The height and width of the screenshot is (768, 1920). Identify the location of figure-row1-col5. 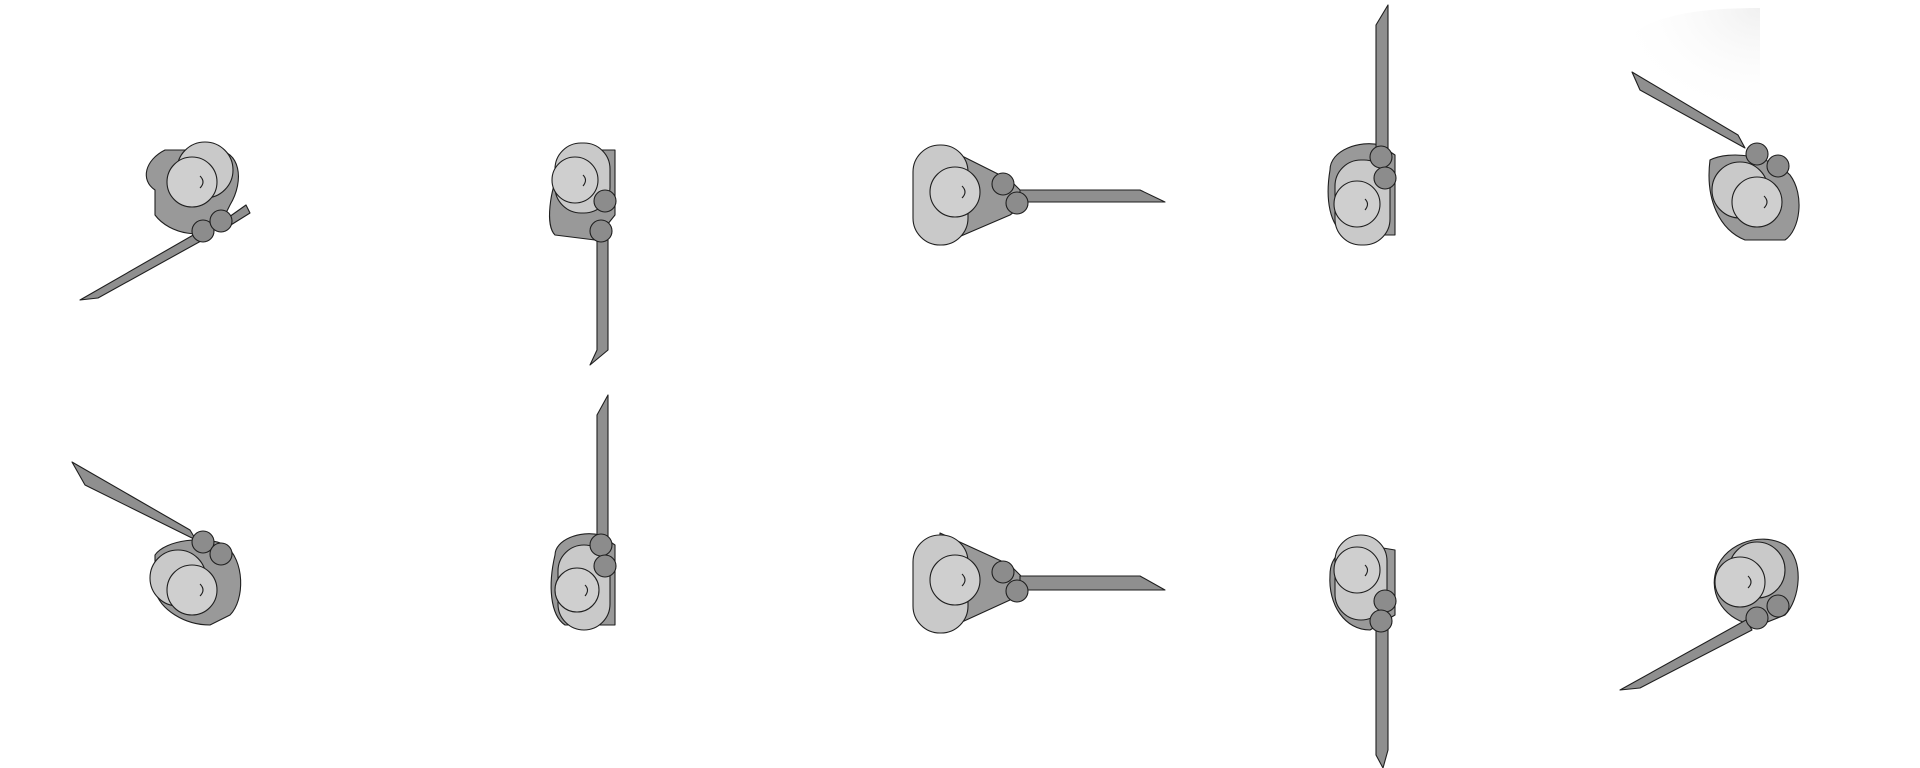
(1715, 156).